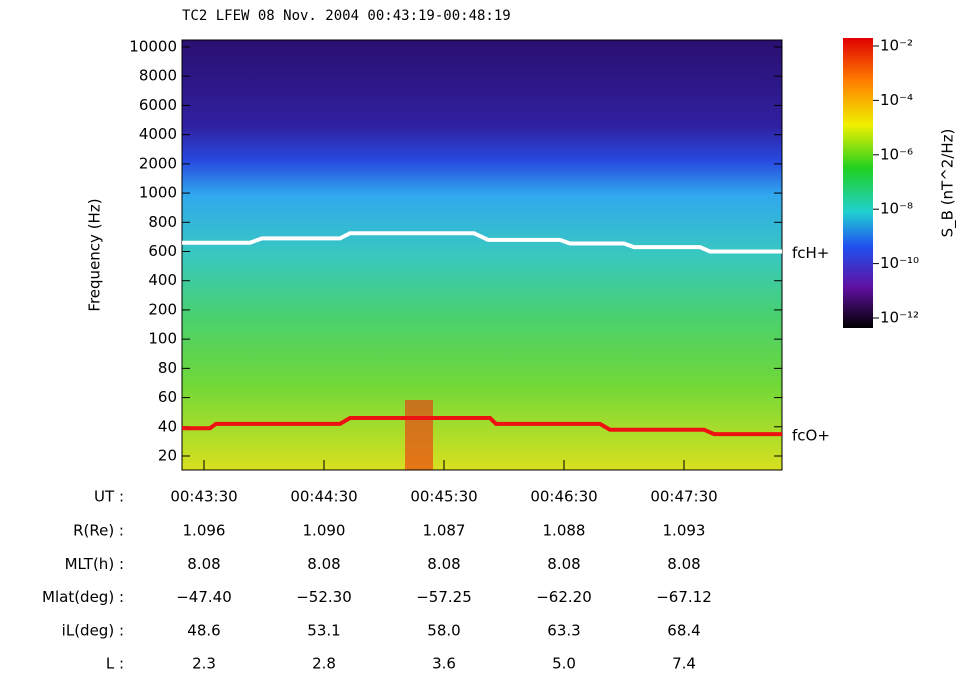 The image size is (960, 675). Describe the element at coordinates (684, 597) in the screenshot. I see `table-cell: −67.12` at that location.